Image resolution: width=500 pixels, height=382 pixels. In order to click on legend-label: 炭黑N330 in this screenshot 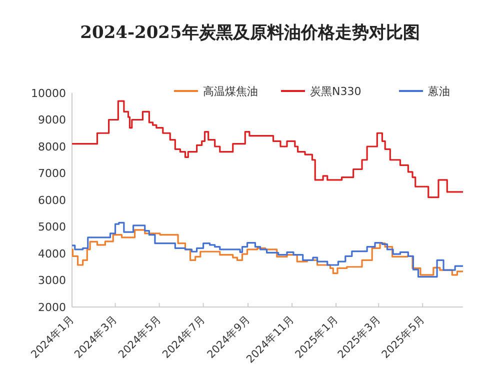, I will do `click(336, 91)`.